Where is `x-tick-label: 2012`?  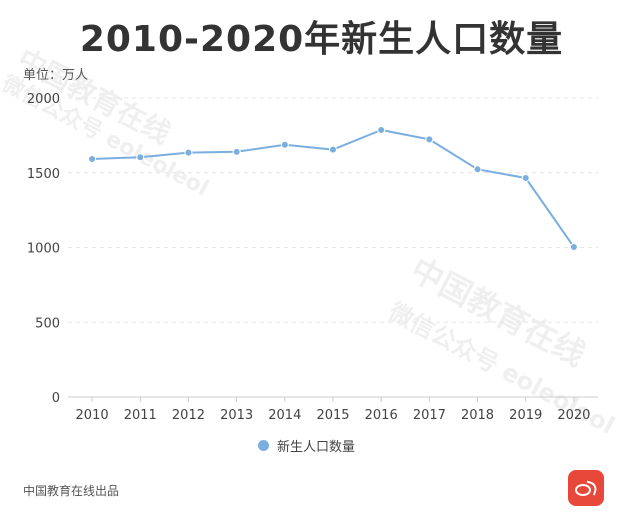 x-tick-label: 2012 is located at coordinates (188, 415).